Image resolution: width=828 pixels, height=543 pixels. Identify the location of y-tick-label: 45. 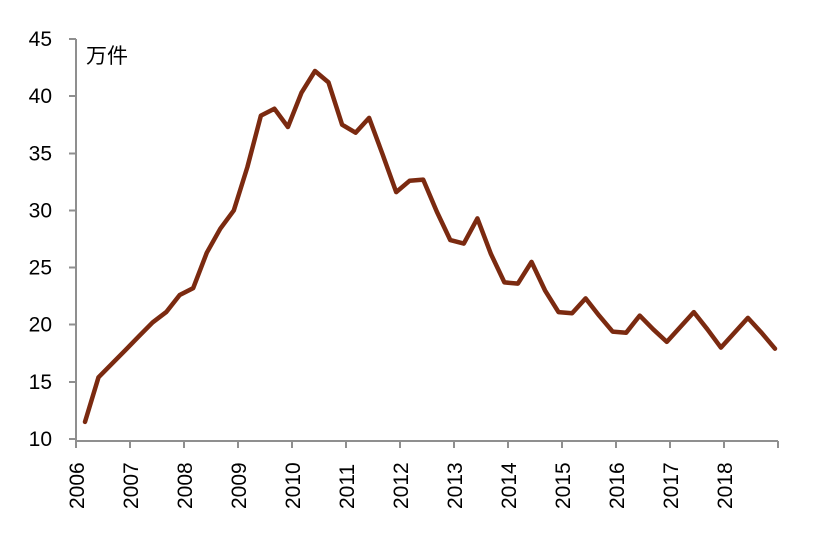
(40, 39).